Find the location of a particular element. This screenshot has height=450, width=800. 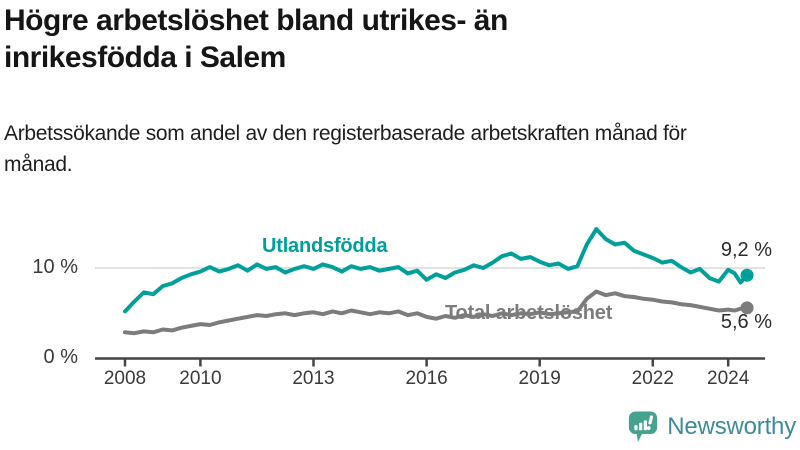

end-value-label-utlandsfodda: 9,2 % is located at coordinates (746, 250).